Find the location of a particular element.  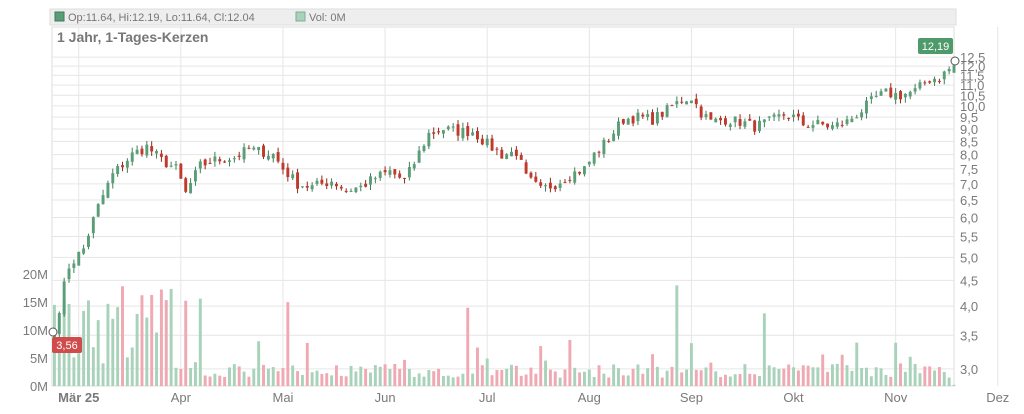

price-tick-label: 7,5 is located at coordinates (969, 169).